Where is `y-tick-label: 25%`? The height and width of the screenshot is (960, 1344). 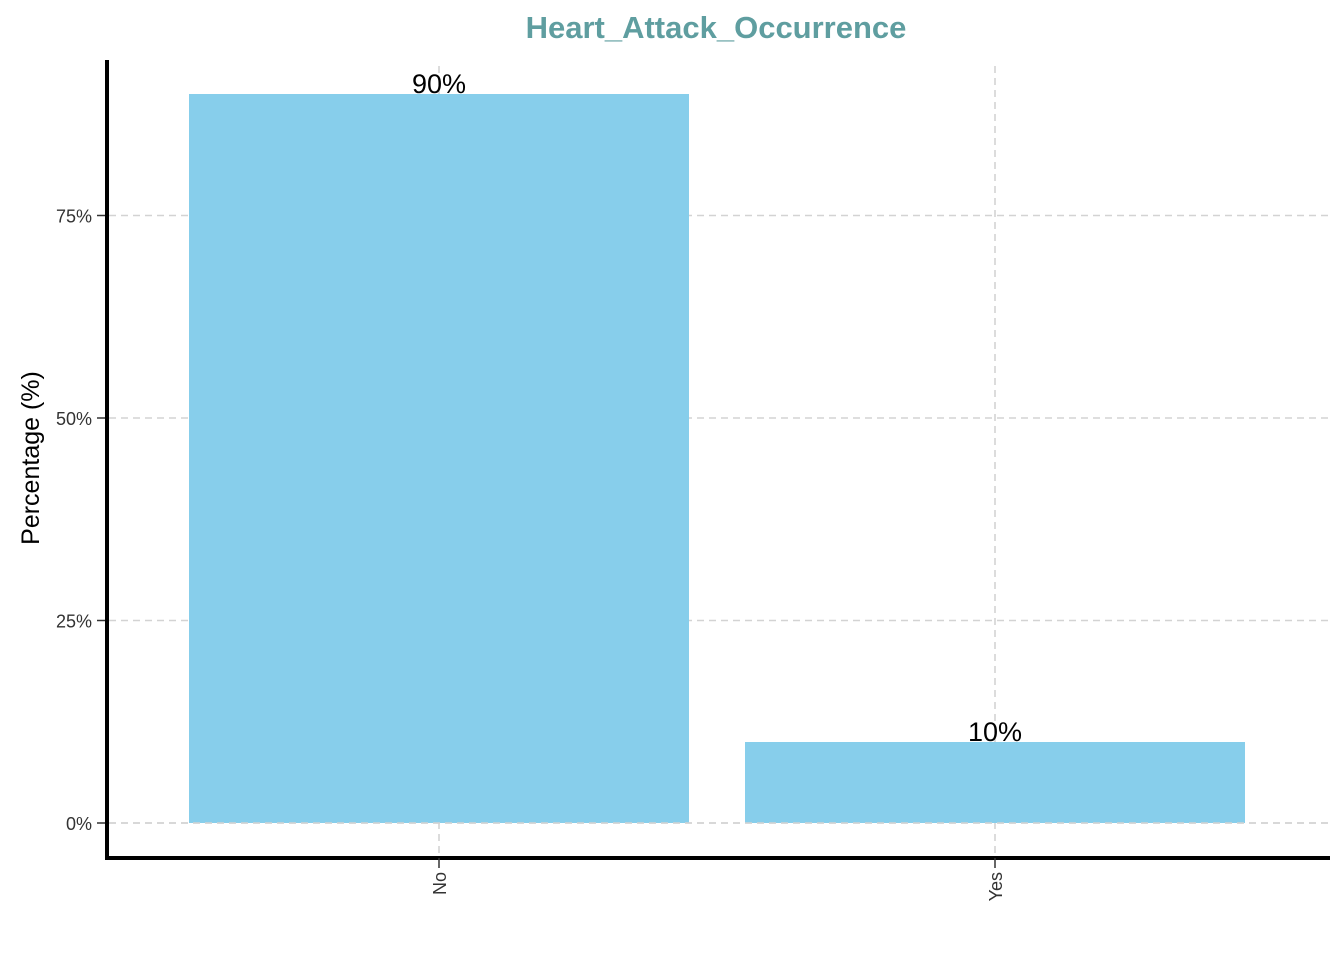 y-tick-label: 25% is located at coordinates (74, 622).